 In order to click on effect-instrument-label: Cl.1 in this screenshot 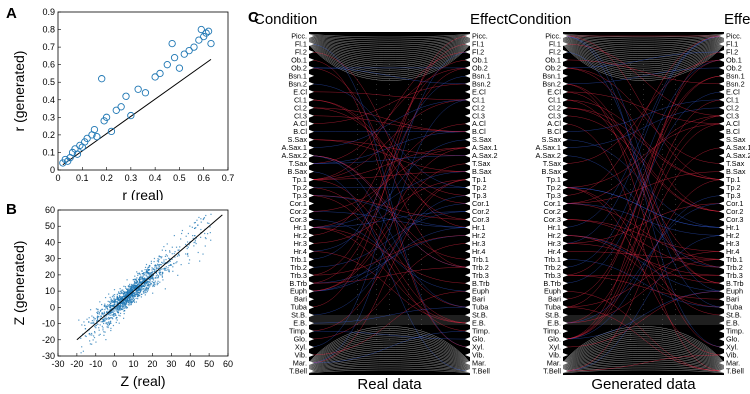, I will do `click(478, 99)`.